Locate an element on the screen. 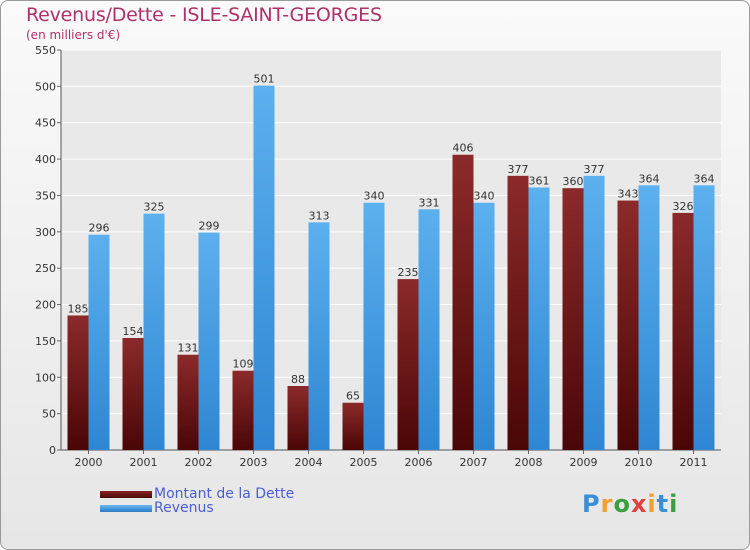 Image resolution: width=750 pixels, height=550 pixels. legend-label-revenus: Revenus is located at coordinates (184, 508).